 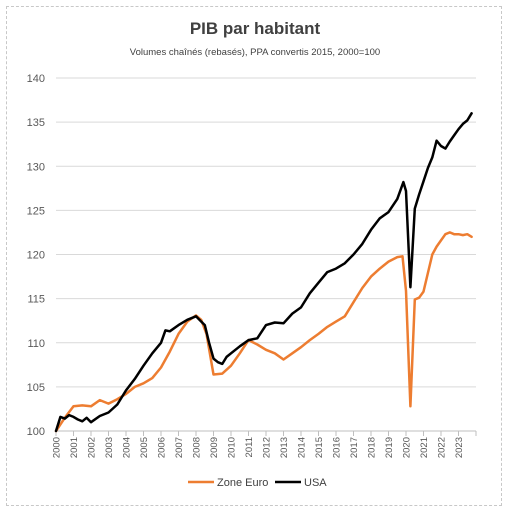 What do you see at coordinates (302, 447) in the screenshot?
I see `x-tick-label: 2014` at bounding box center [302, 447].